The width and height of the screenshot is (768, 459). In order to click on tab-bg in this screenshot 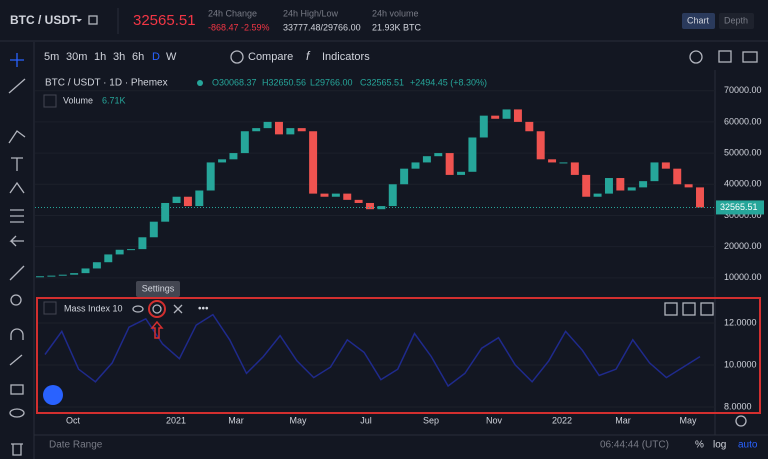, I will do `click(736, 21)`.